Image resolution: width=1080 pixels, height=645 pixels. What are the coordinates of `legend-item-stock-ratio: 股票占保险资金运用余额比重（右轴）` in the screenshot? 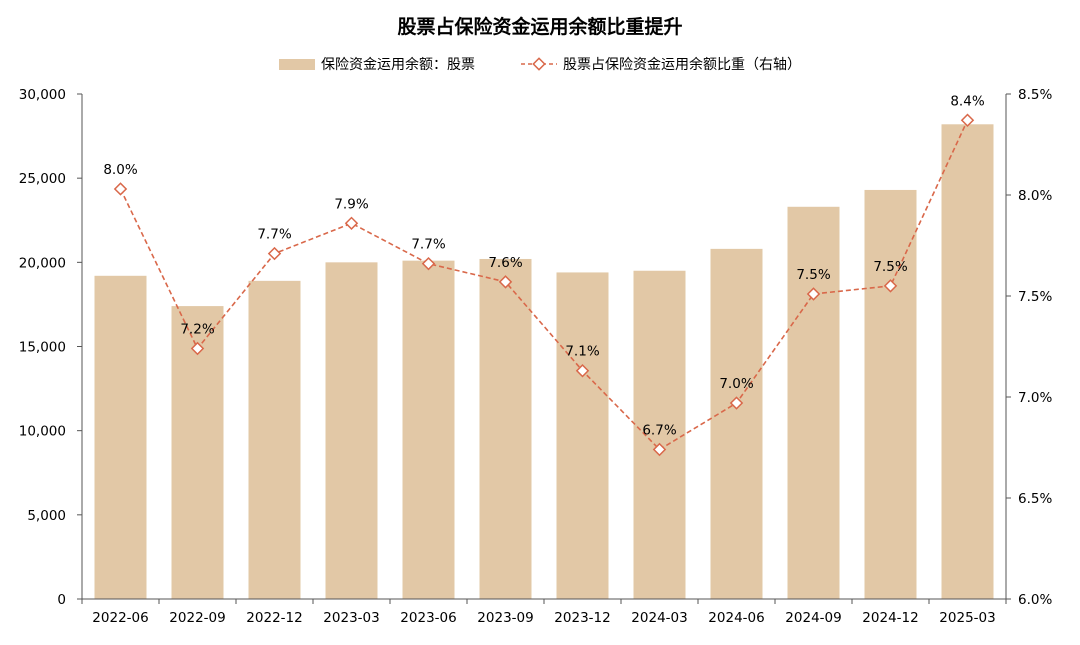 It's located at (660, 64).